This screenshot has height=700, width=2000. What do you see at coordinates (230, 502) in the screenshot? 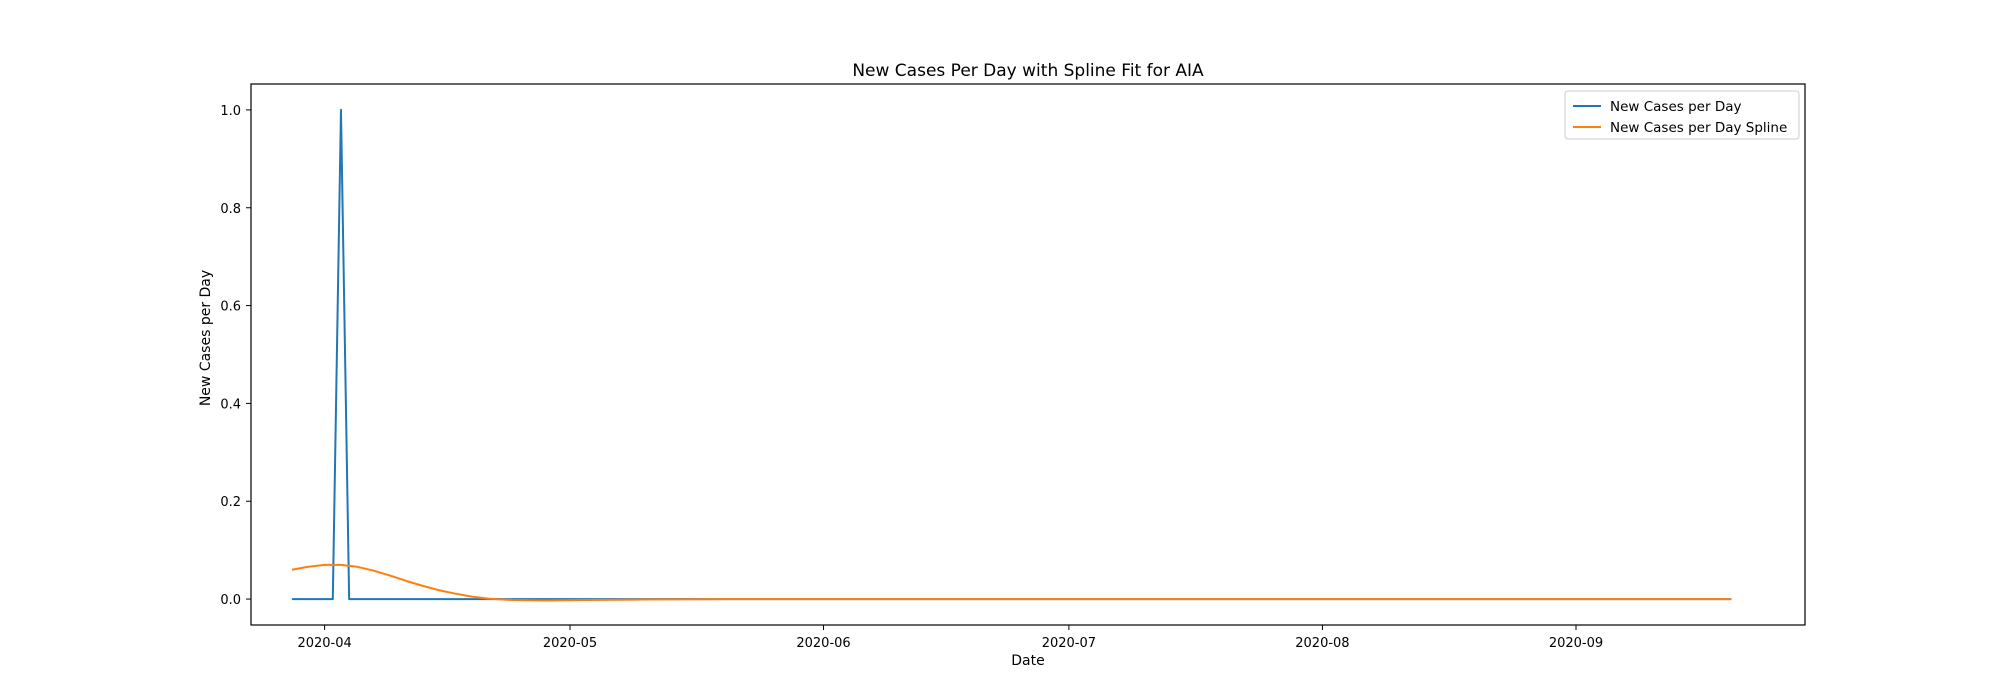
I see `y-tick-label: 0.2` at bounding box center [230, 502].